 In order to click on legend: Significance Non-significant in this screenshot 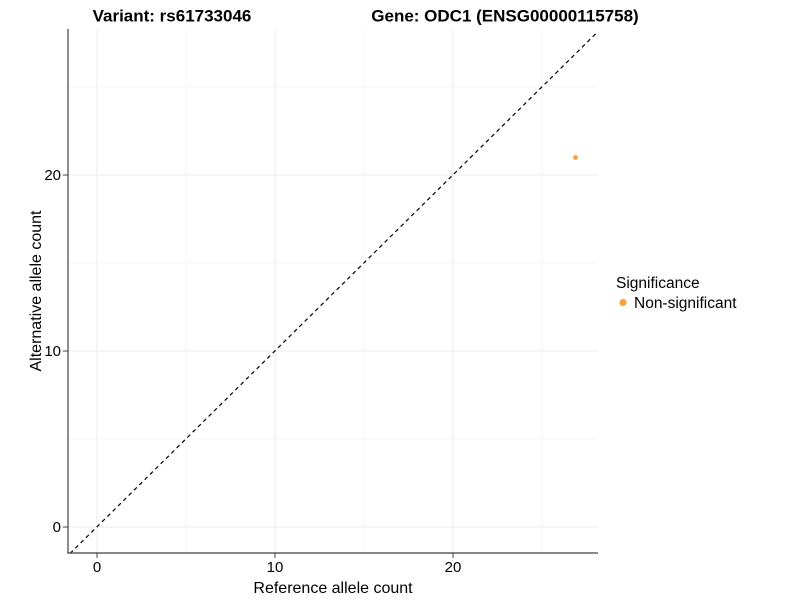, I will do `click(676, 293)`.